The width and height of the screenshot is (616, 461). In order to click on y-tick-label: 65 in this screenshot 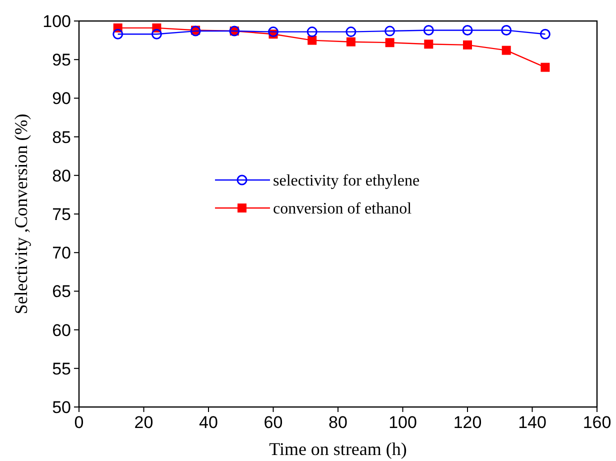, I will do `click(61, 292)`.